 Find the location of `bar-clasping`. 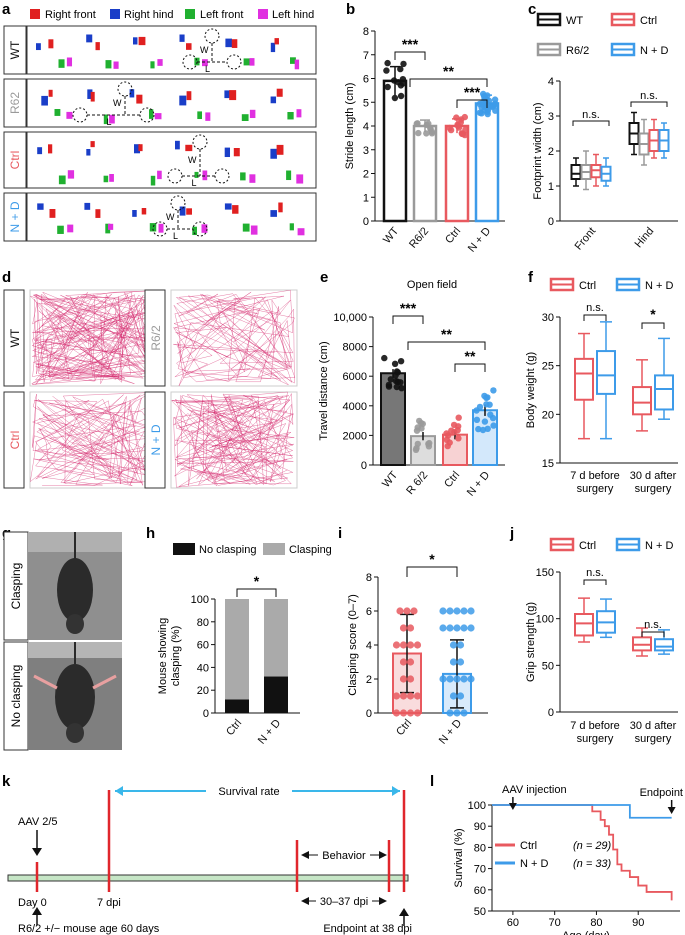

bar-clasping is located at coordinates (237, 649).